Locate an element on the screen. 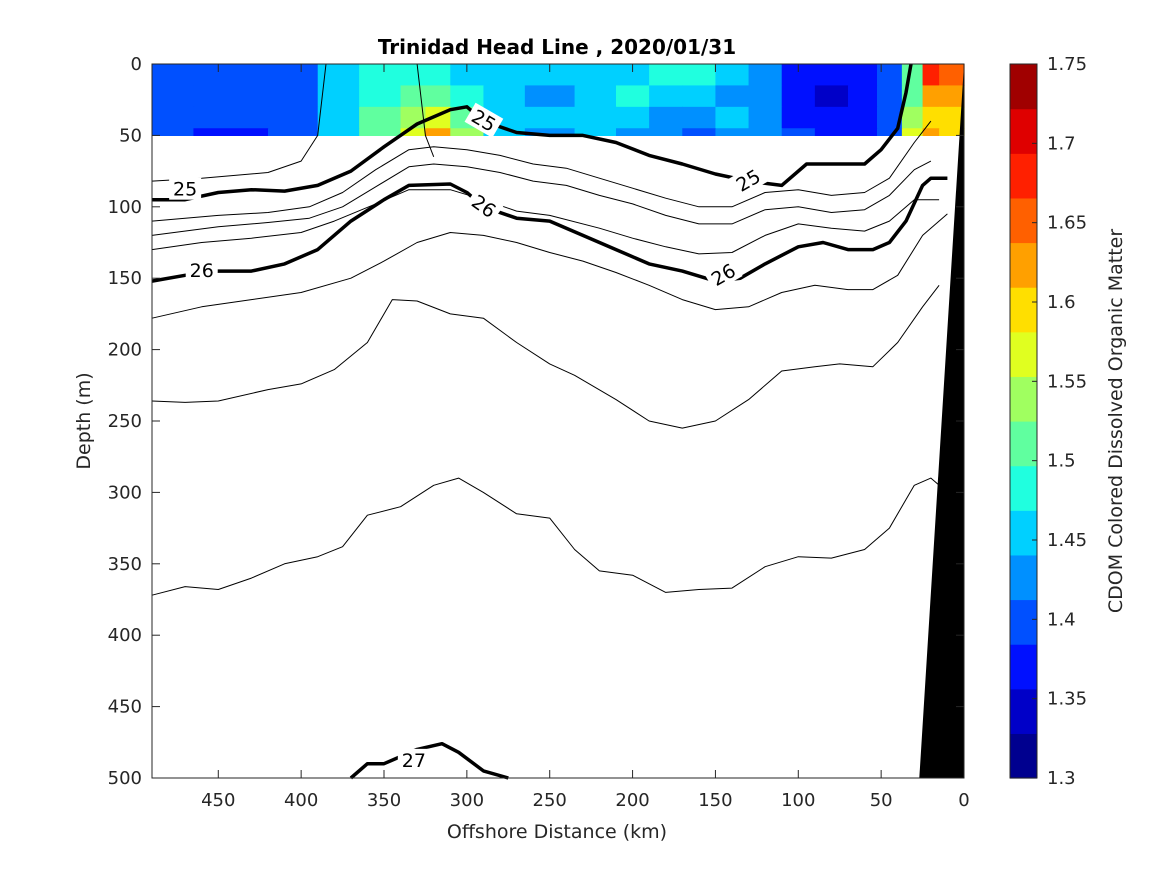 The height and width of the screenshot is (875, 1167). colorbar-tick-label: 1.45 is located at coordinates (1067, 540).